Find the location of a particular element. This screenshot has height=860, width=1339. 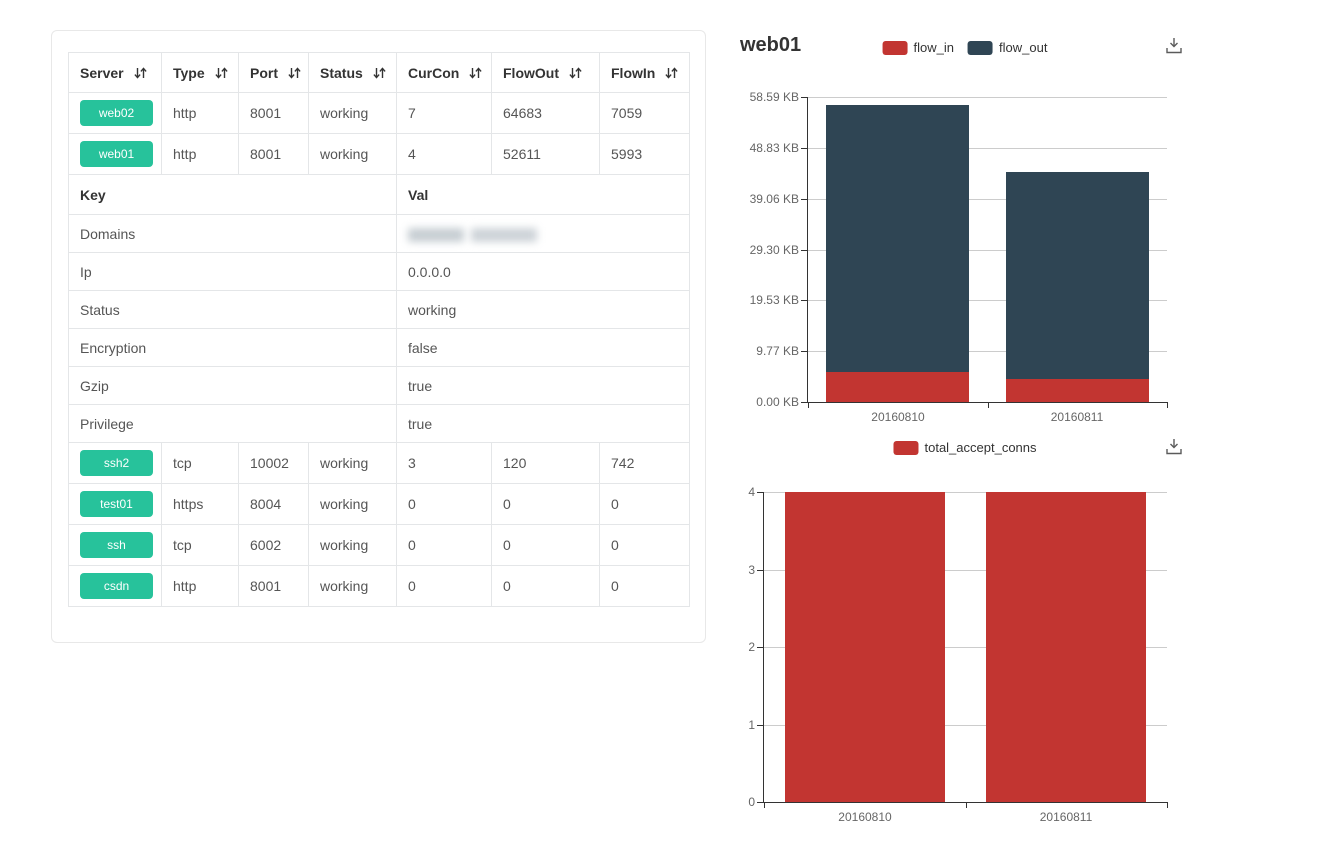

detail-row-privilege: Privilege true is located at coordinates (379, 423).